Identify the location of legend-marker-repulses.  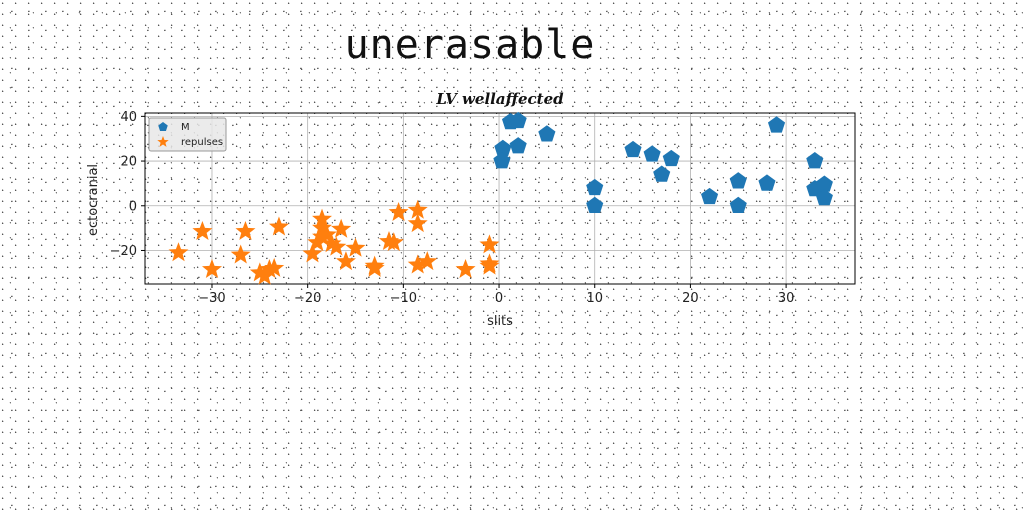
(163, 141).